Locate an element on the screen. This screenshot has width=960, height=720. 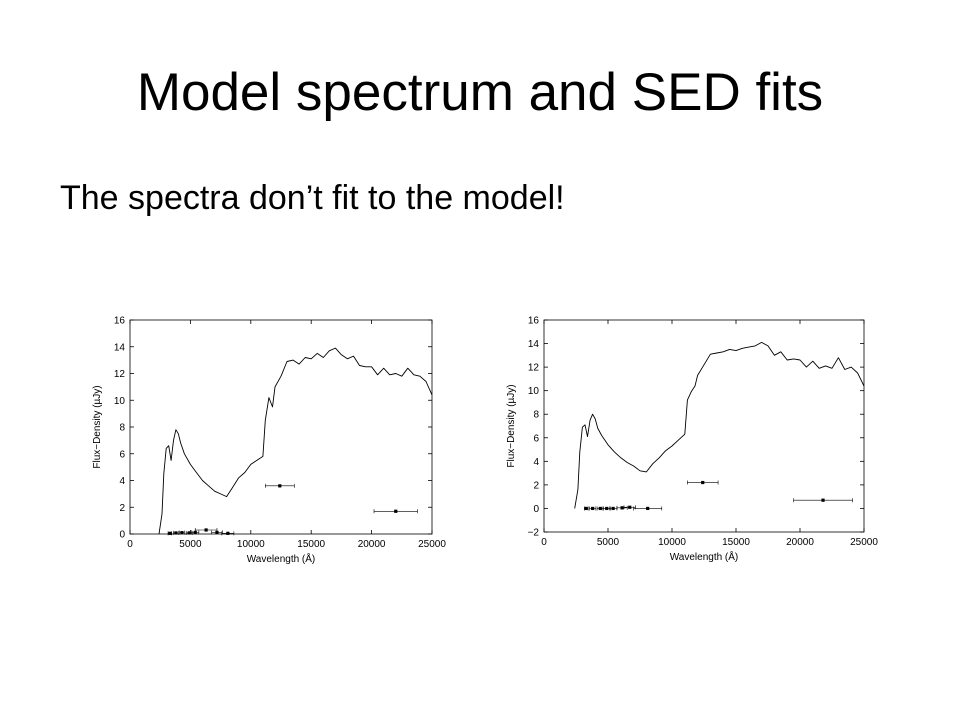
right-plot-frame is located at coordinates (704, 426).